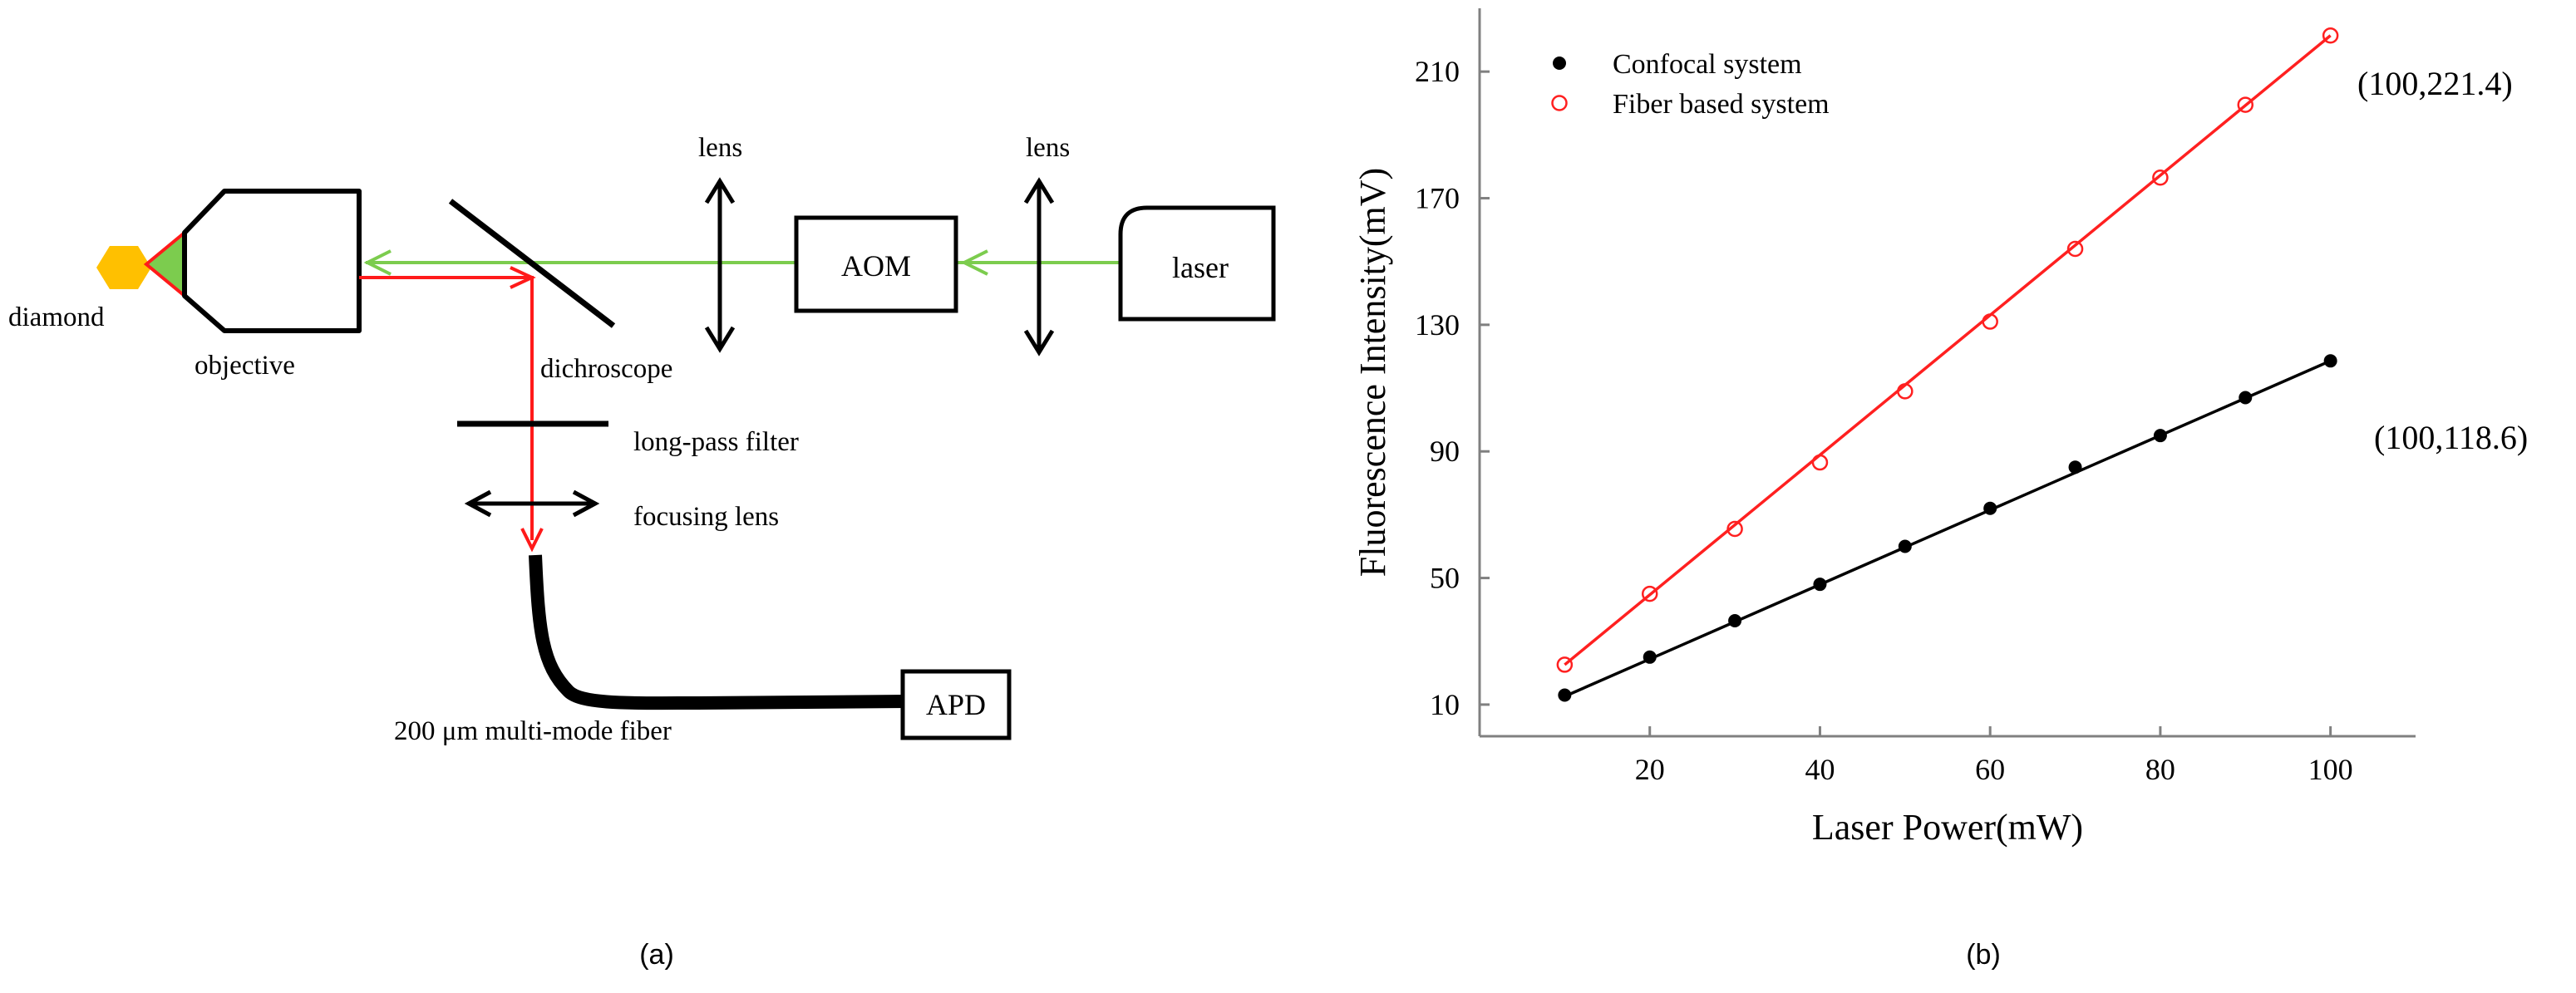  Describe the element at coordinates (718, 632) in the screenshot. I see `multimode-fiber` at that location.